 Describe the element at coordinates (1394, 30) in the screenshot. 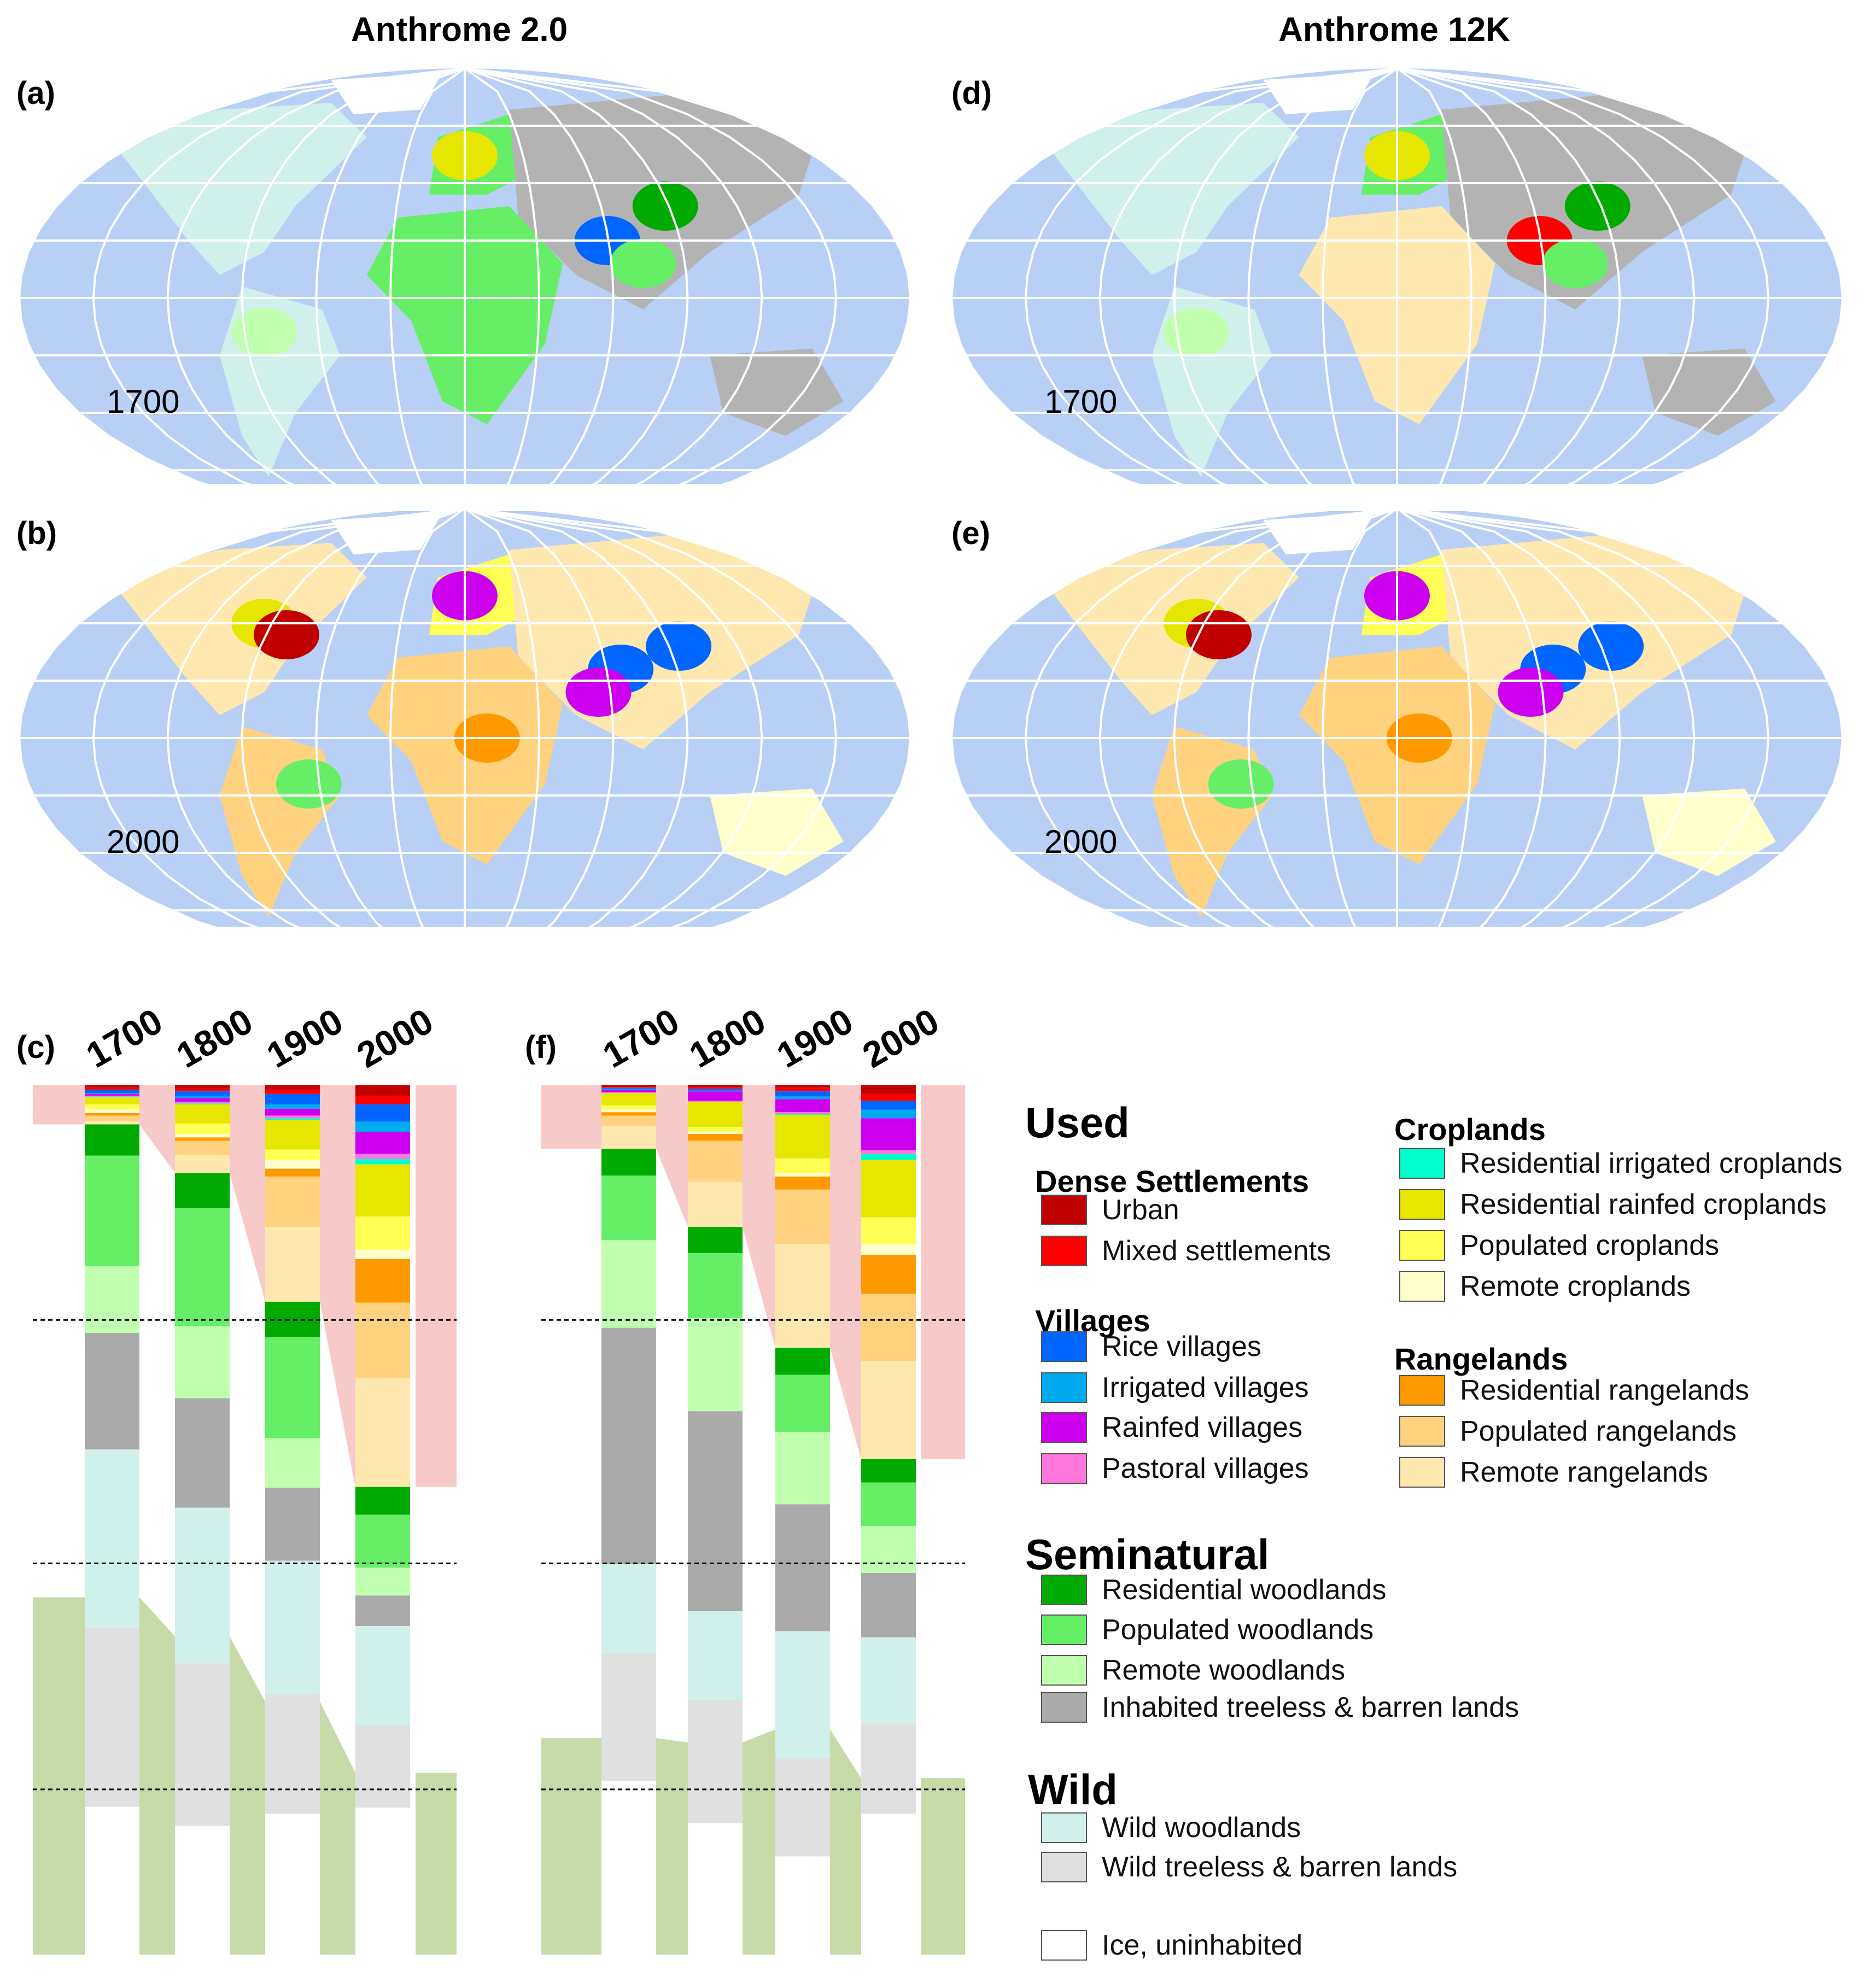

I see `title-anthrome-12k: Anthrome 12K` at that location.